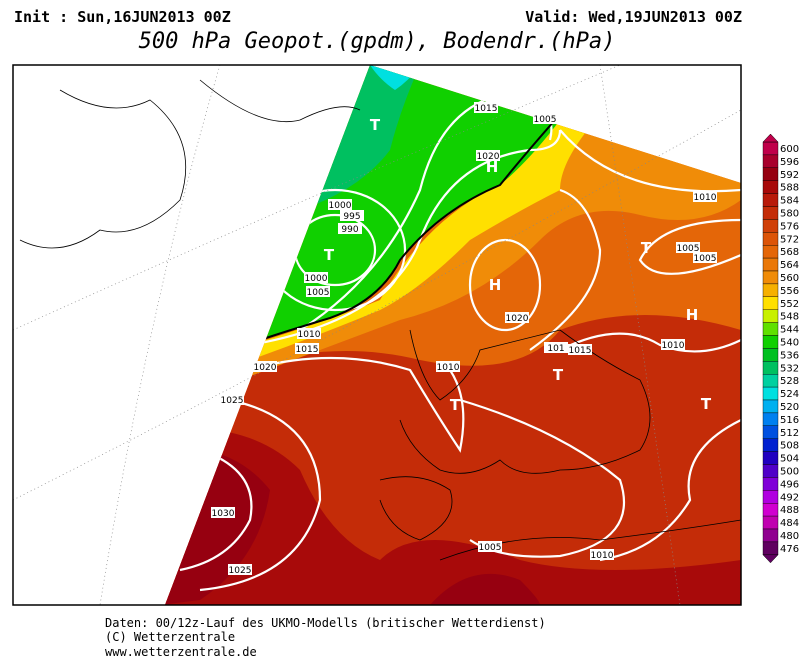 Image resolution: width=812 pixels, height=671 pixels. What do you see at coordinates (789, 317) in the screenshot?
I see `colorbar-label: 548` at bounding box center [789, 317].